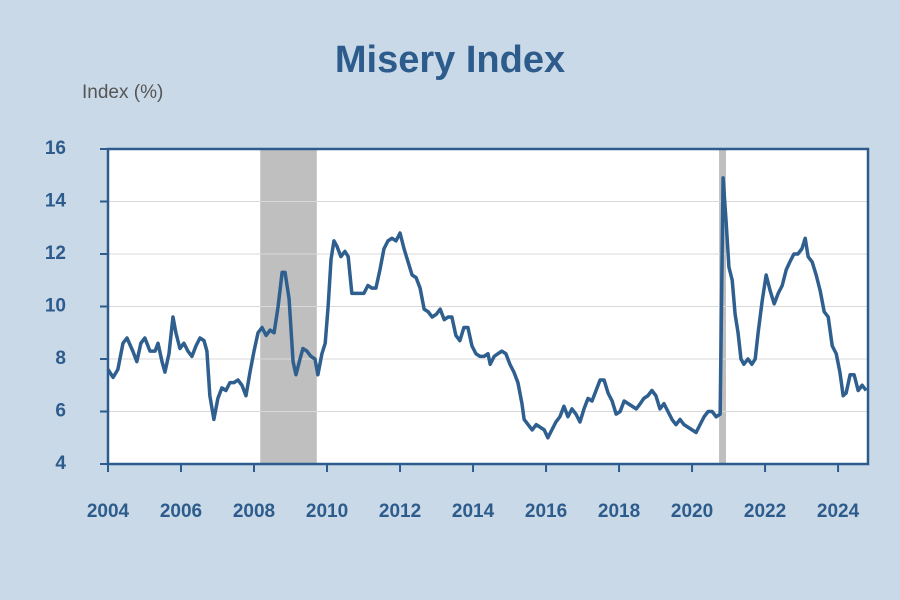 This screenshot has width=900, height=600. I want to click on y-tick-label: 12, so click(55, 253).